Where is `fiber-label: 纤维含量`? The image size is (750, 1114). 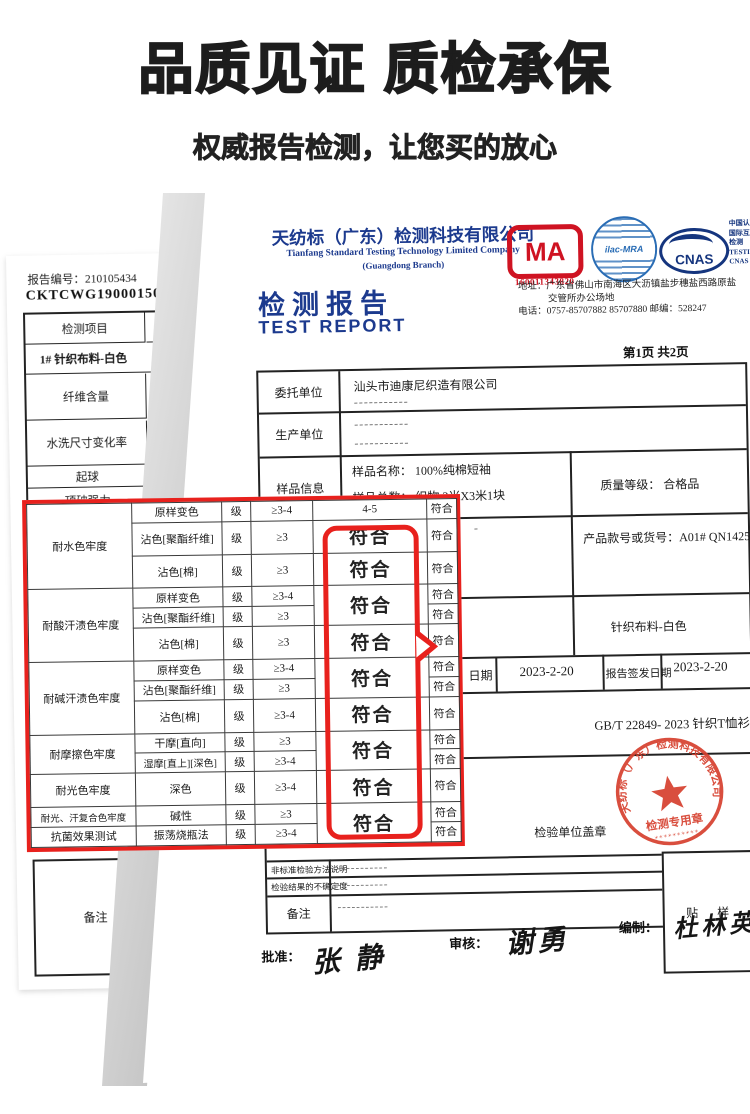 fiber-label: 纤维含量 is located at coordinates (86, 397).